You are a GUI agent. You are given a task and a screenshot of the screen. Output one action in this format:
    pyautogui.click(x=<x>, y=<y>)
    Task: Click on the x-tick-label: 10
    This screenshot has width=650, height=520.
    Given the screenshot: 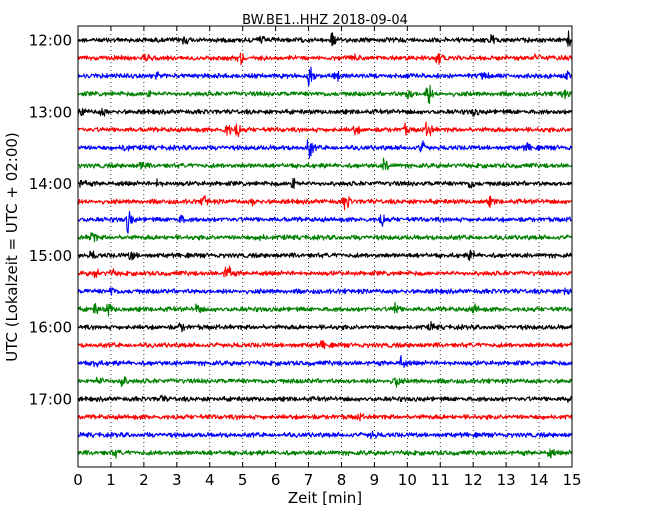 What is the action you would take?
    pyautogui.click(x=407, y=480)
    